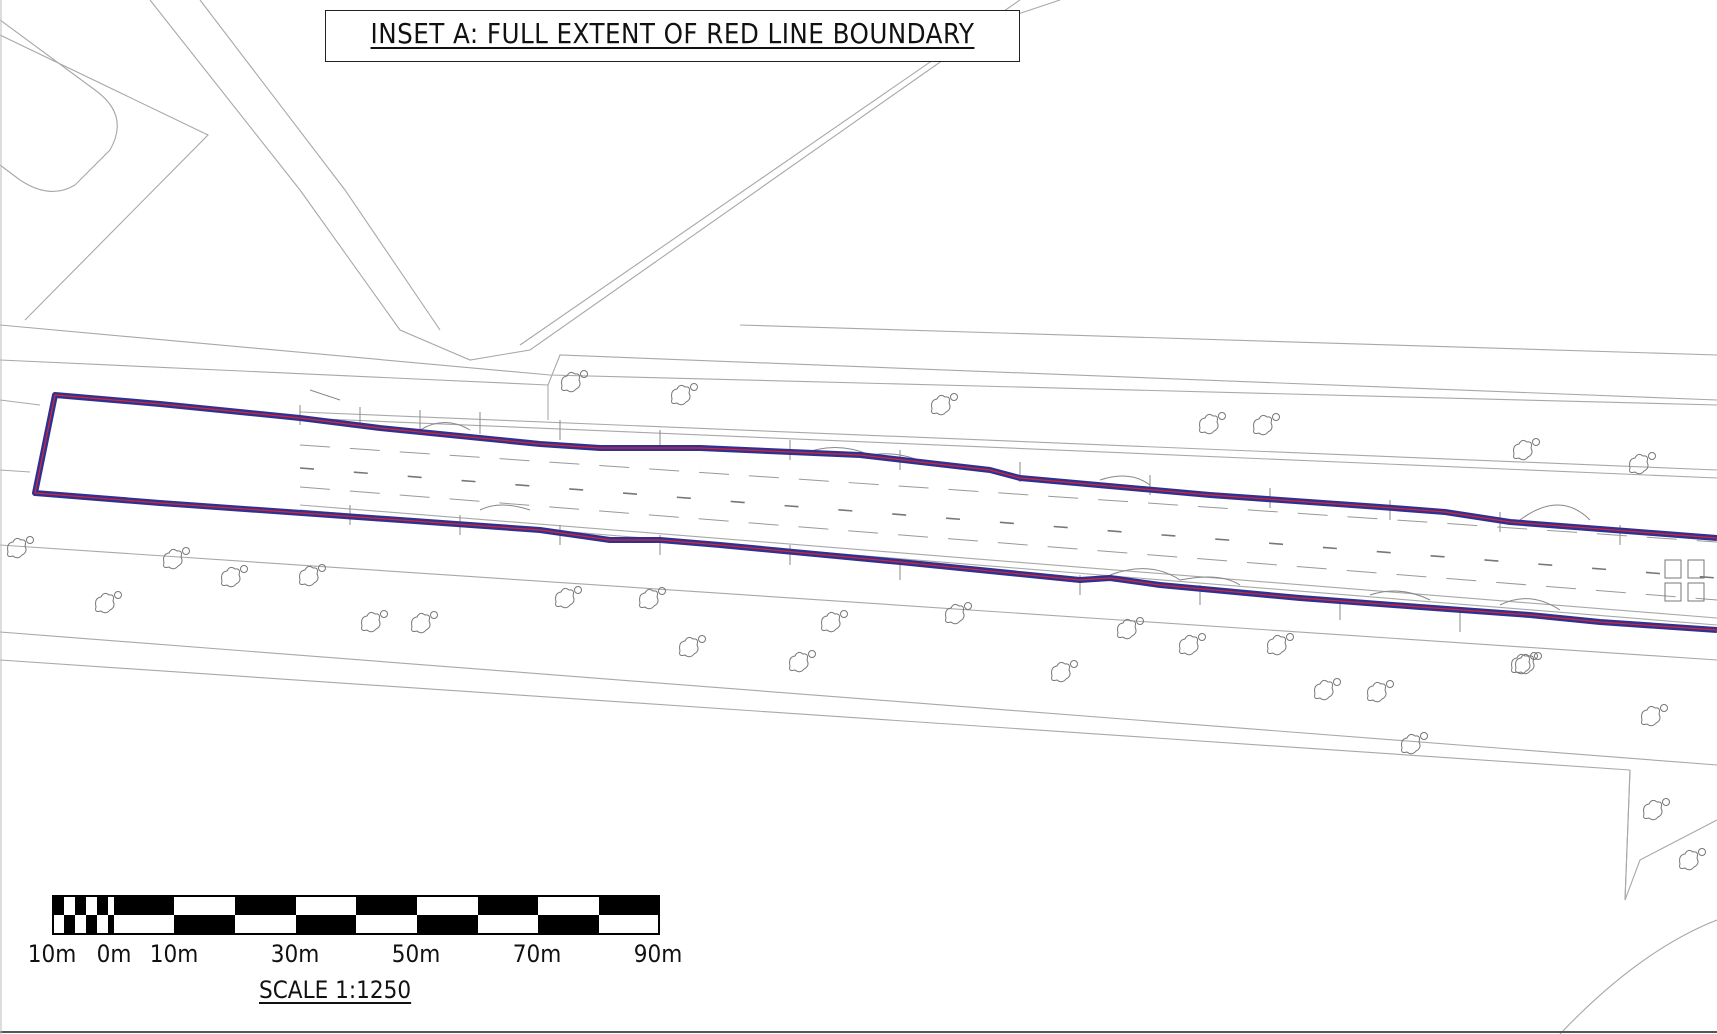 The image size is (1717, 1034). I want to click on scale-tick-label: 70m, so click(537, 954).